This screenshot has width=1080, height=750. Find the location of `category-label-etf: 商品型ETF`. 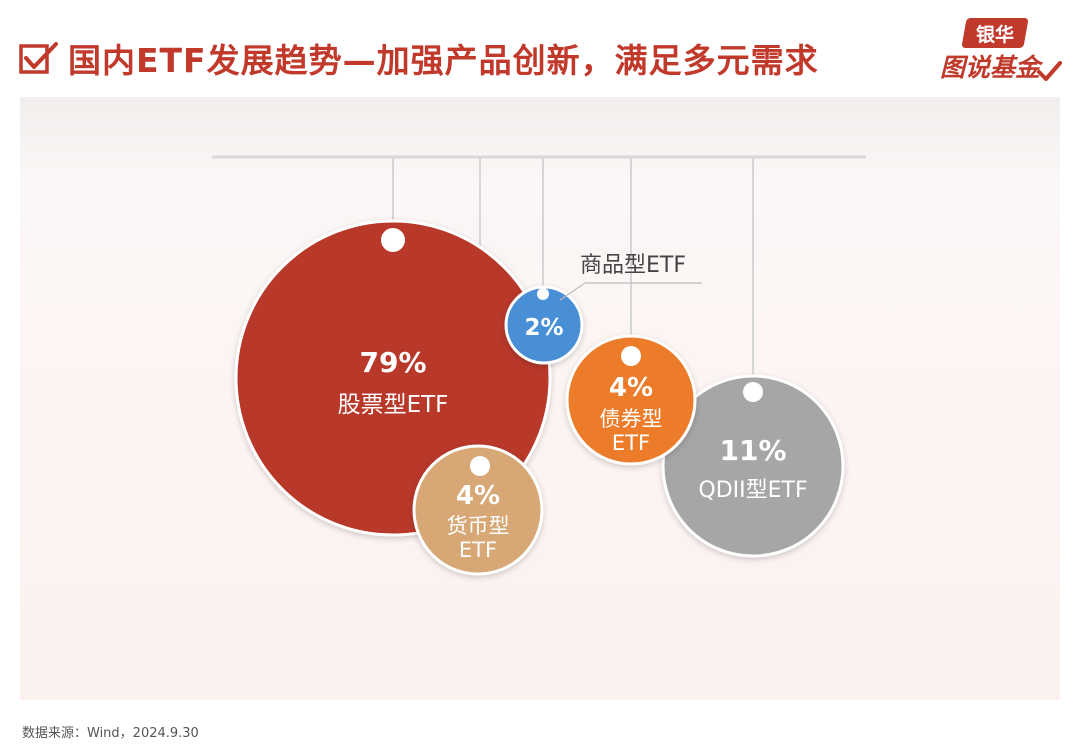

category-label-etf: 商品型ETF is located at coordinates (633, 265).